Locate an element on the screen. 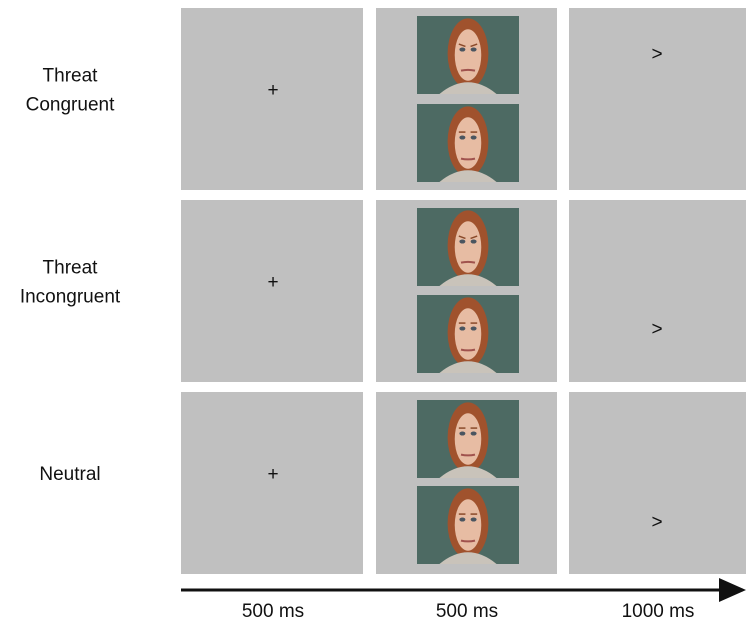  condition-label: Incongruent is located at coordinates (70, 297).